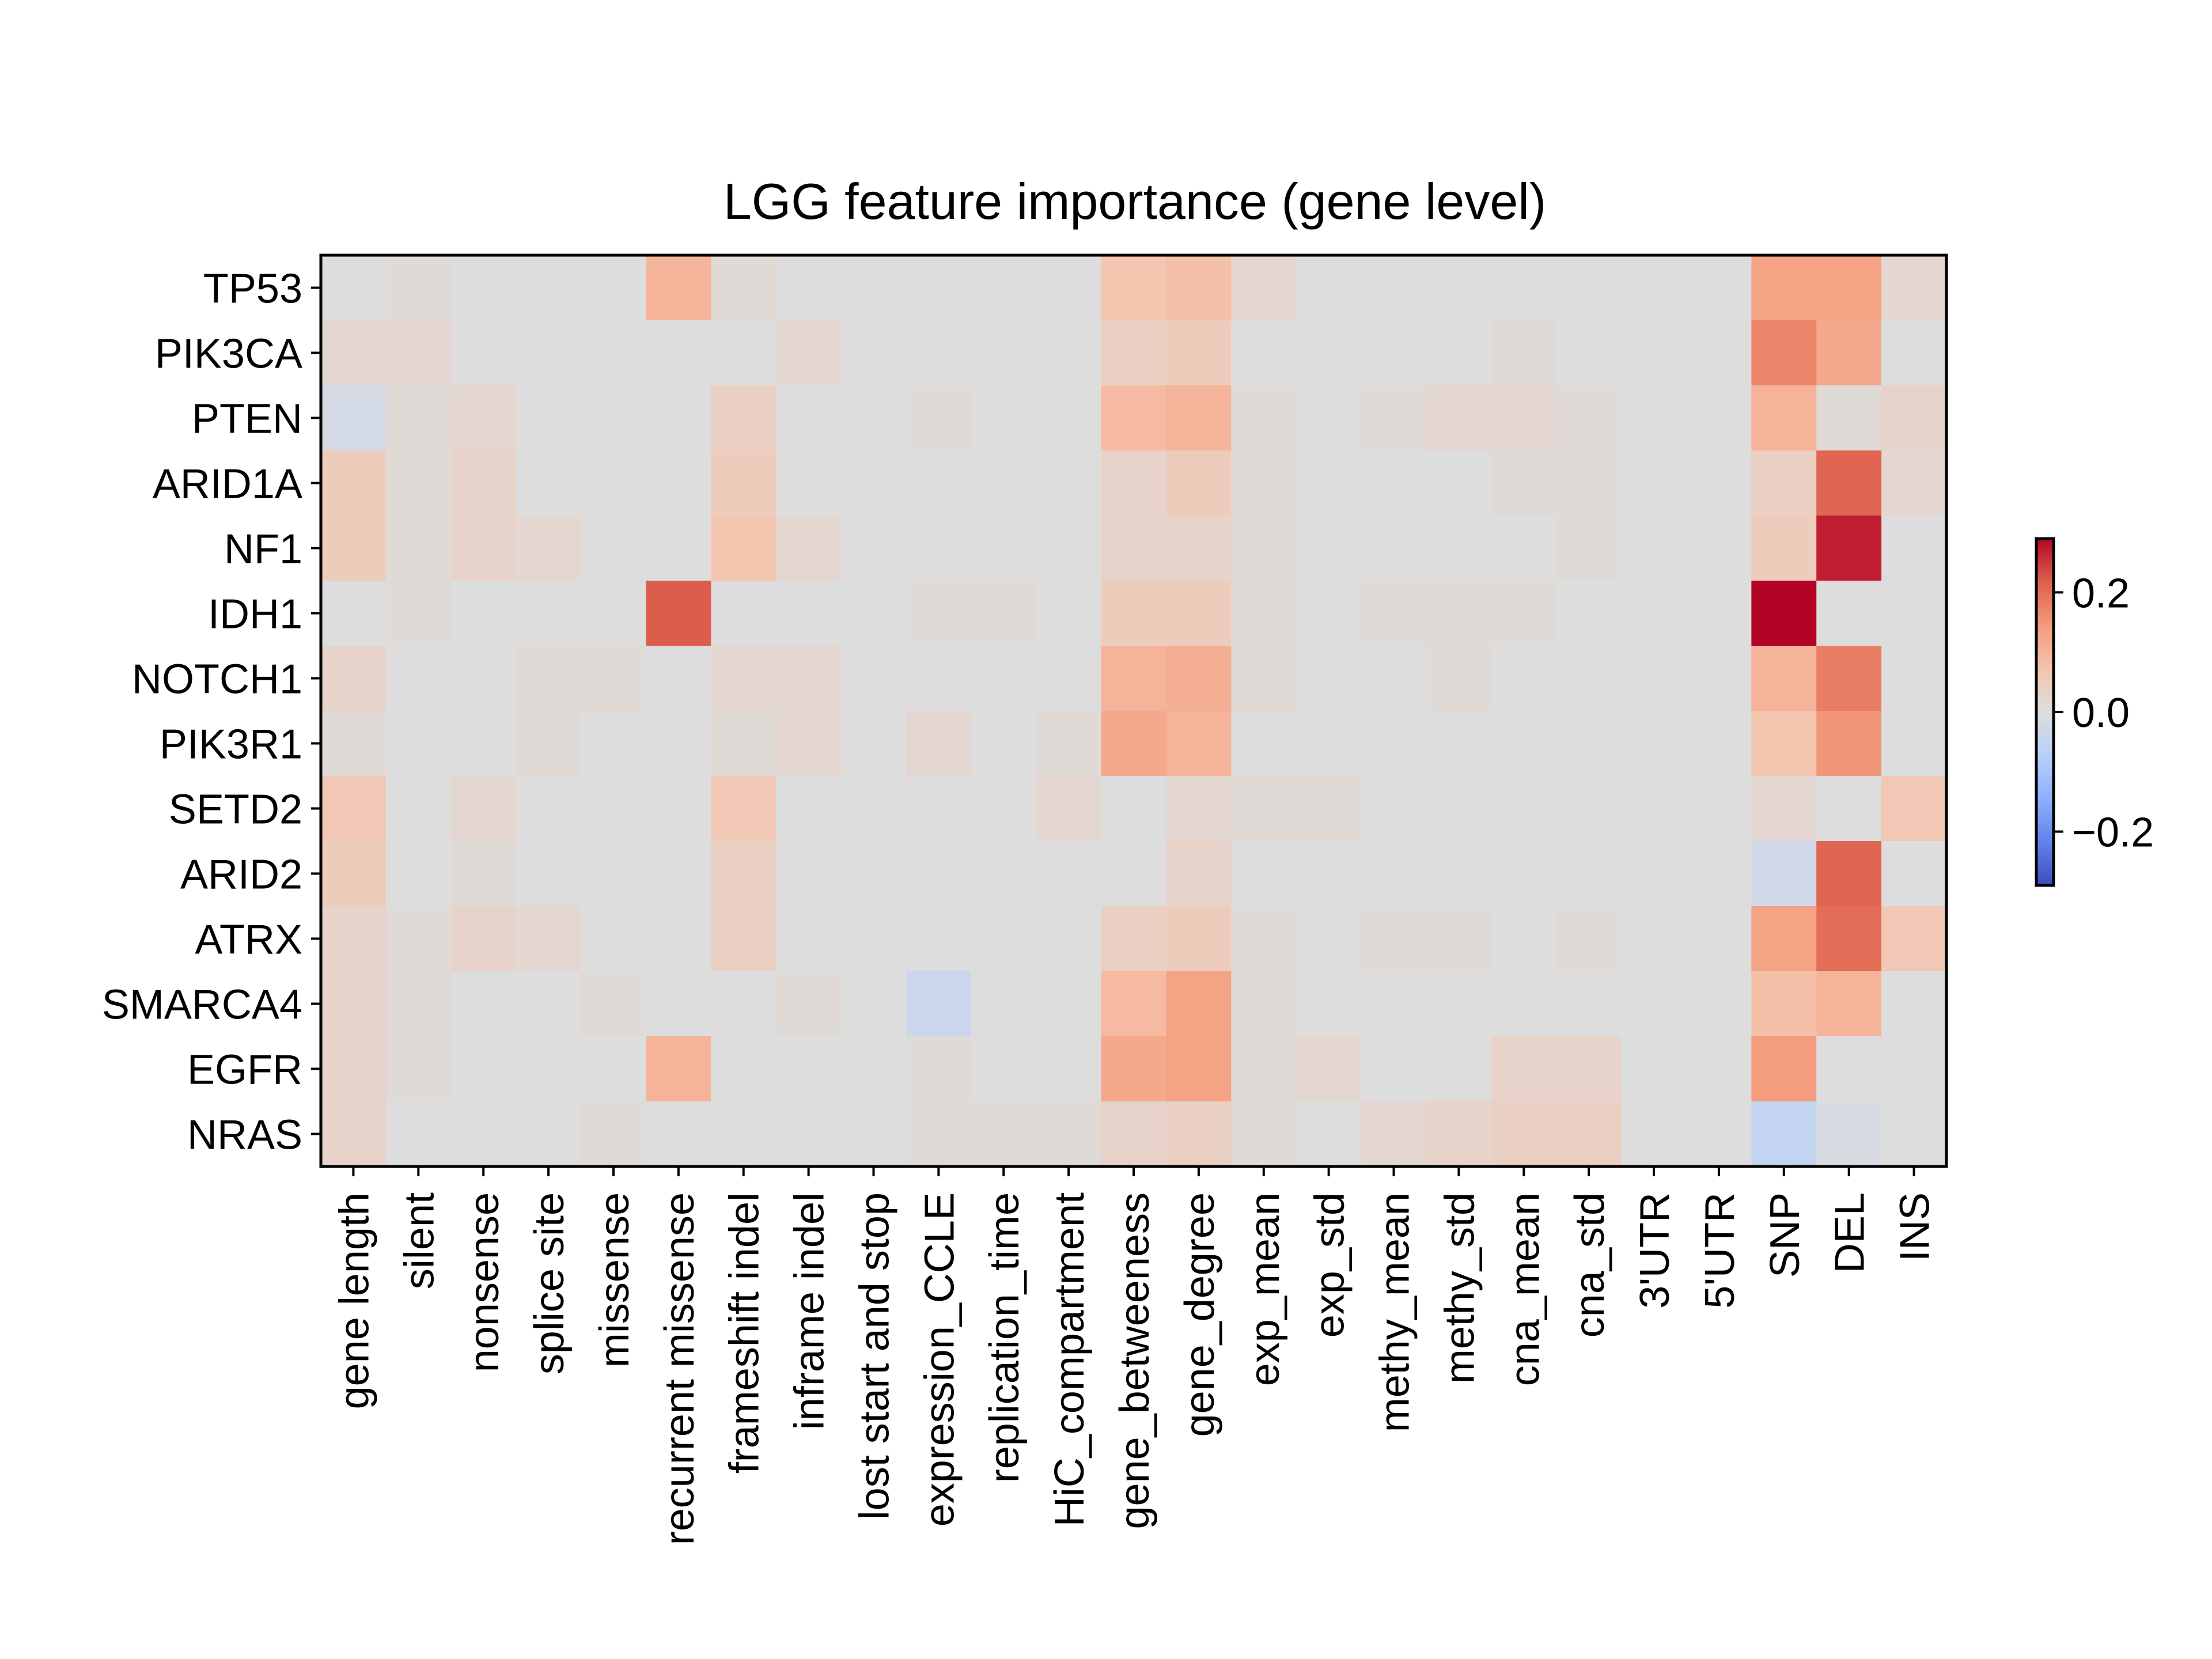 Image resolution: width=2212 pixels, height=1659 pixels. Describe the element at coordinates (2113, 833) in the screenshot. I see `colorbar-tick-label: −0.2` at that location.